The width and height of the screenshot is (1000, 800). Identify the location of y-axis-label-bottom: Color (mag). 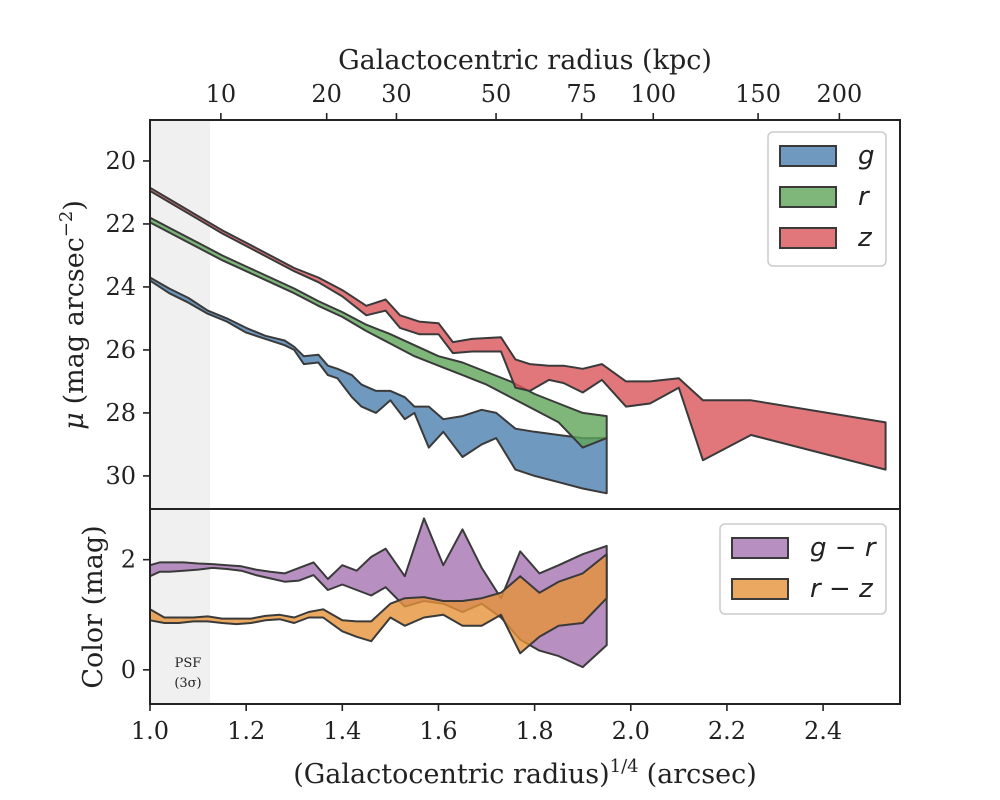
(93, 606).